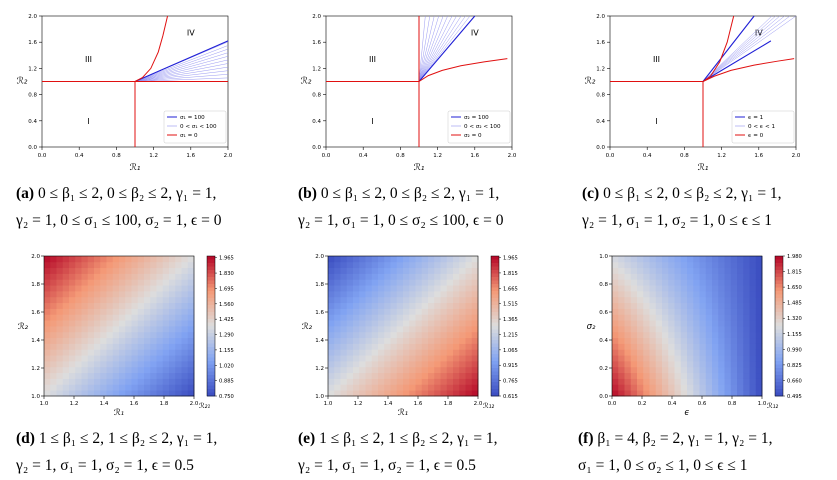  I want to click on colorbar-tick-label: 1.425, so click(226, 320).